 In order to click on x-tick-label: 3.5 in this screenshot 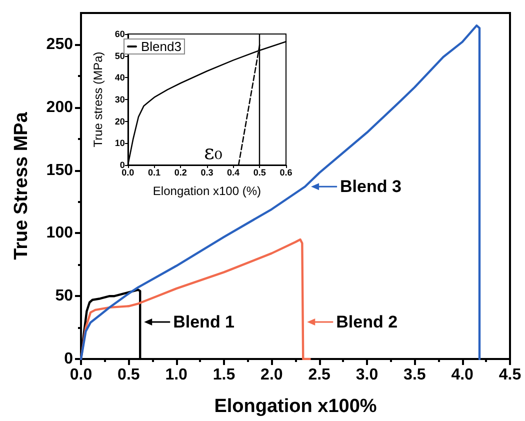, I will do `click(415, 375)`.